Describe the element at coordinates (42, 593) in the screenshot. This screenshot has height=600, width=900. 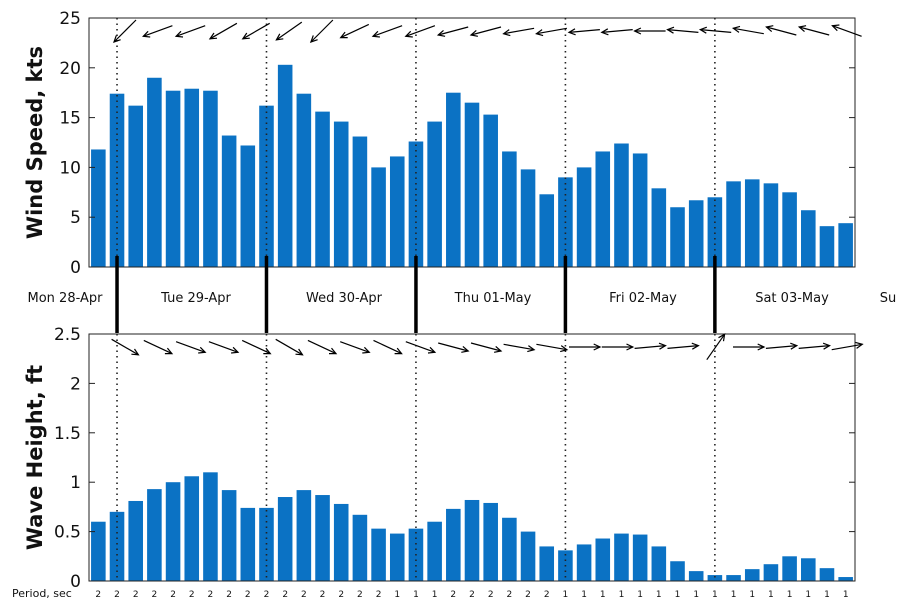
I see `period-title: Period, sec` at that location.